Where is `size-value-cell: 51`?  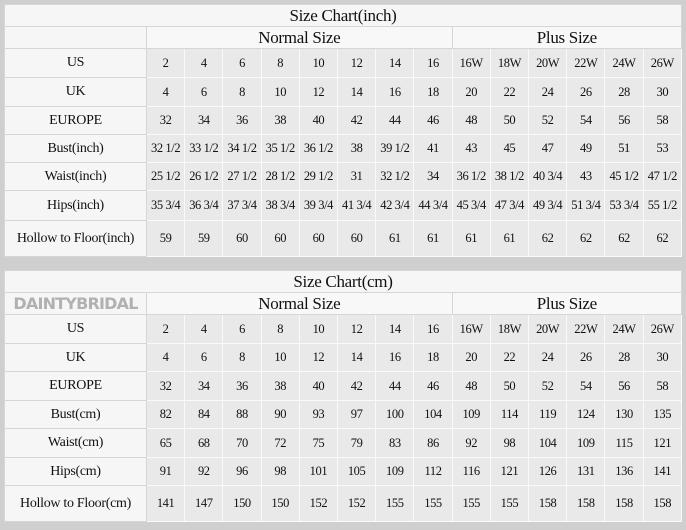
size-value-cell: 51 is located at coordinates (624, 148).